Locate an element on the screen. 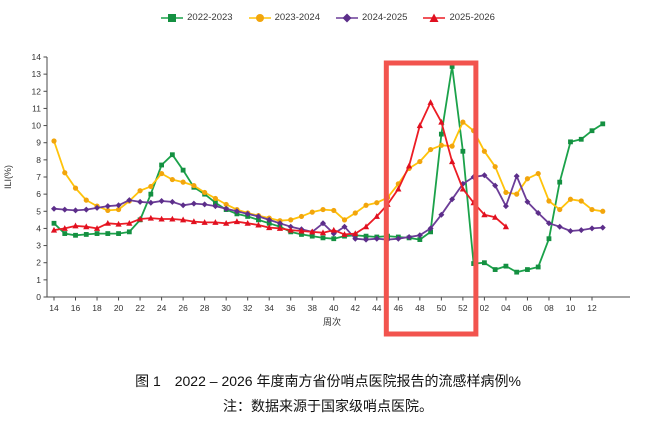 This screenshot has width=656, height=439. y-tick-label: 5 is located at coordinates (38, 211).